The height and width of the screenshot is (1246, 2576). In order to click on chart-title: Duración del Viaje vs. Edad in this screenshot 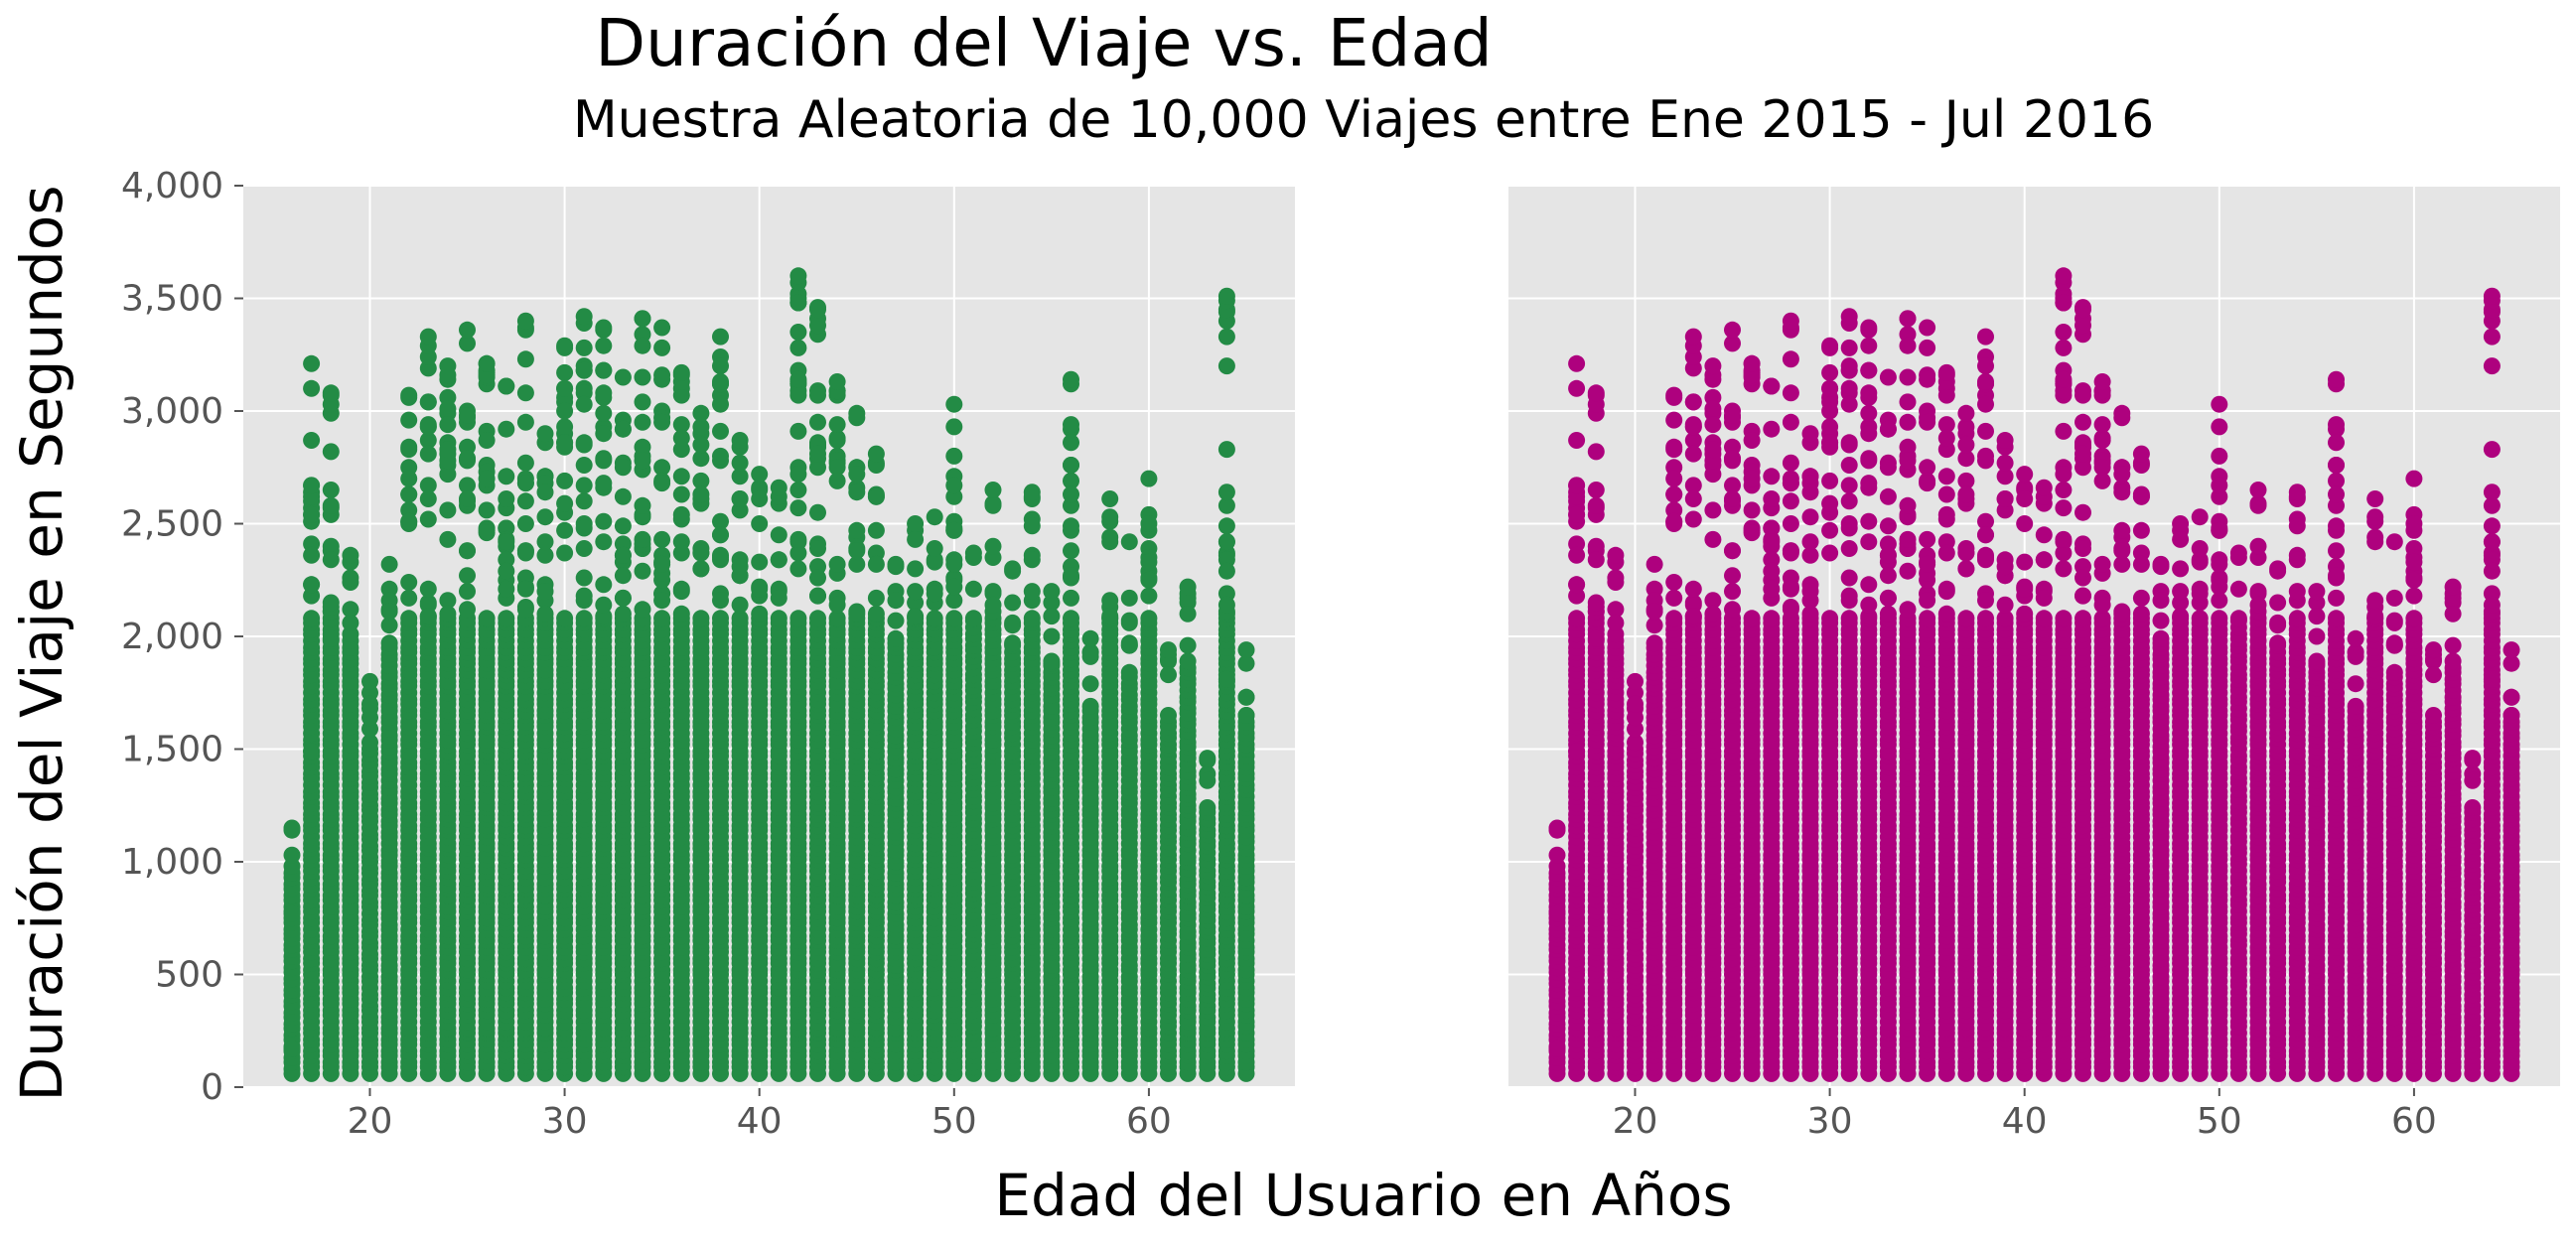, I will do `click(1044, 43)`.